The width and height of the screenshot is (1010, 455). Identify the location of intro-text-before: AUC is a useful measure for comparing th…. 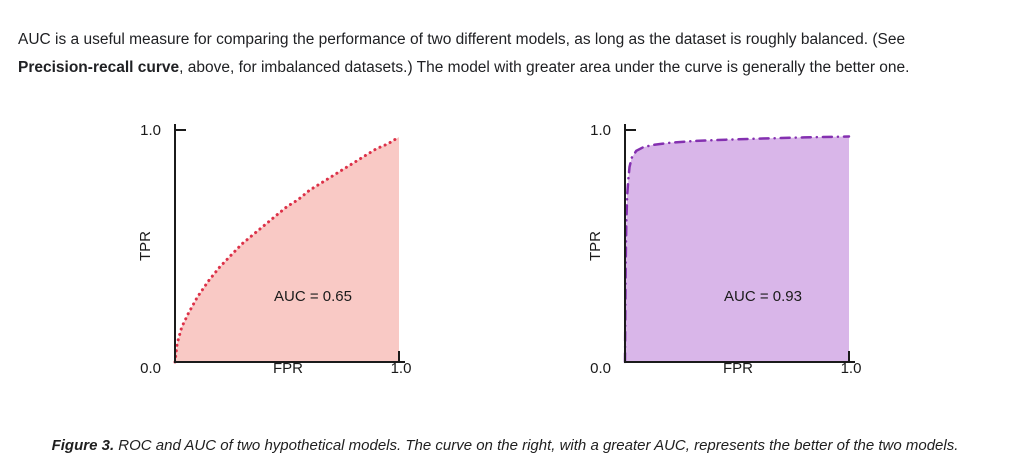
(462, 39).